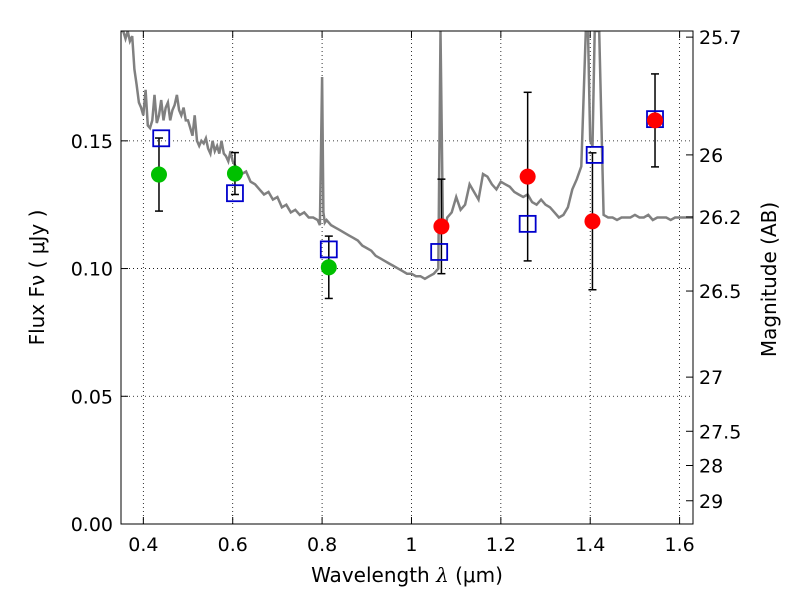 The width and height of the screenshot is (800, 600). Describe the element at coordinates (373, 575) in the screenshot. I see `x-axis-label-text: Wavelength` at that location.